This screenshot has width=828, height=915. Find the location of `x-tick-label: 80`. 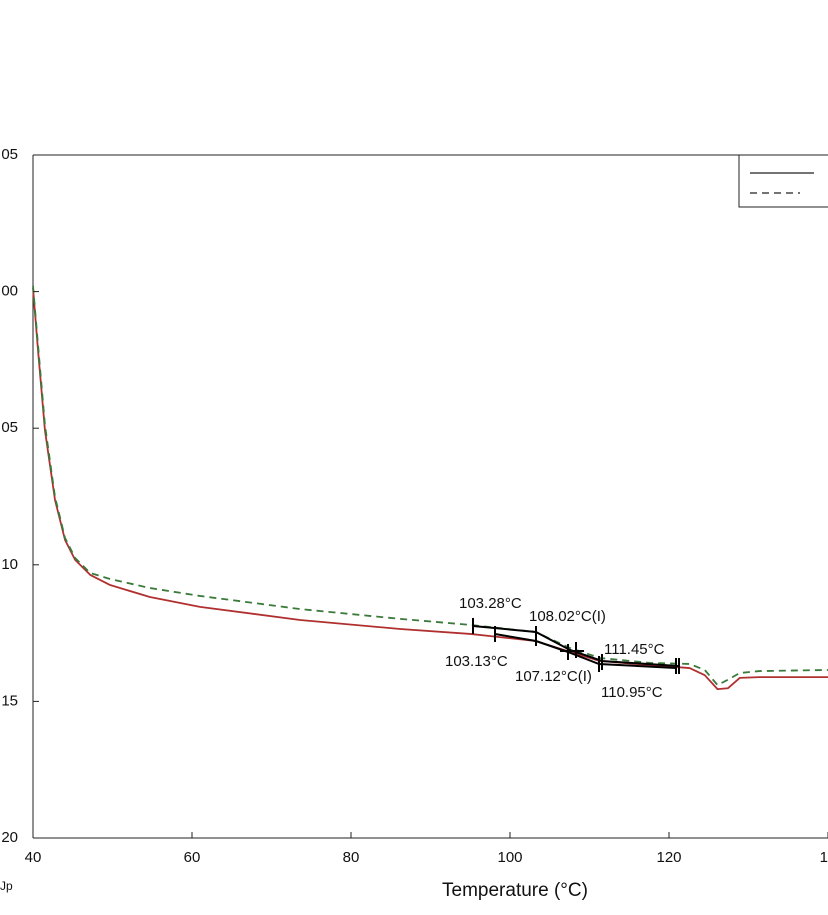

x-tick-label: 80 is located at coordinates (351, 857).